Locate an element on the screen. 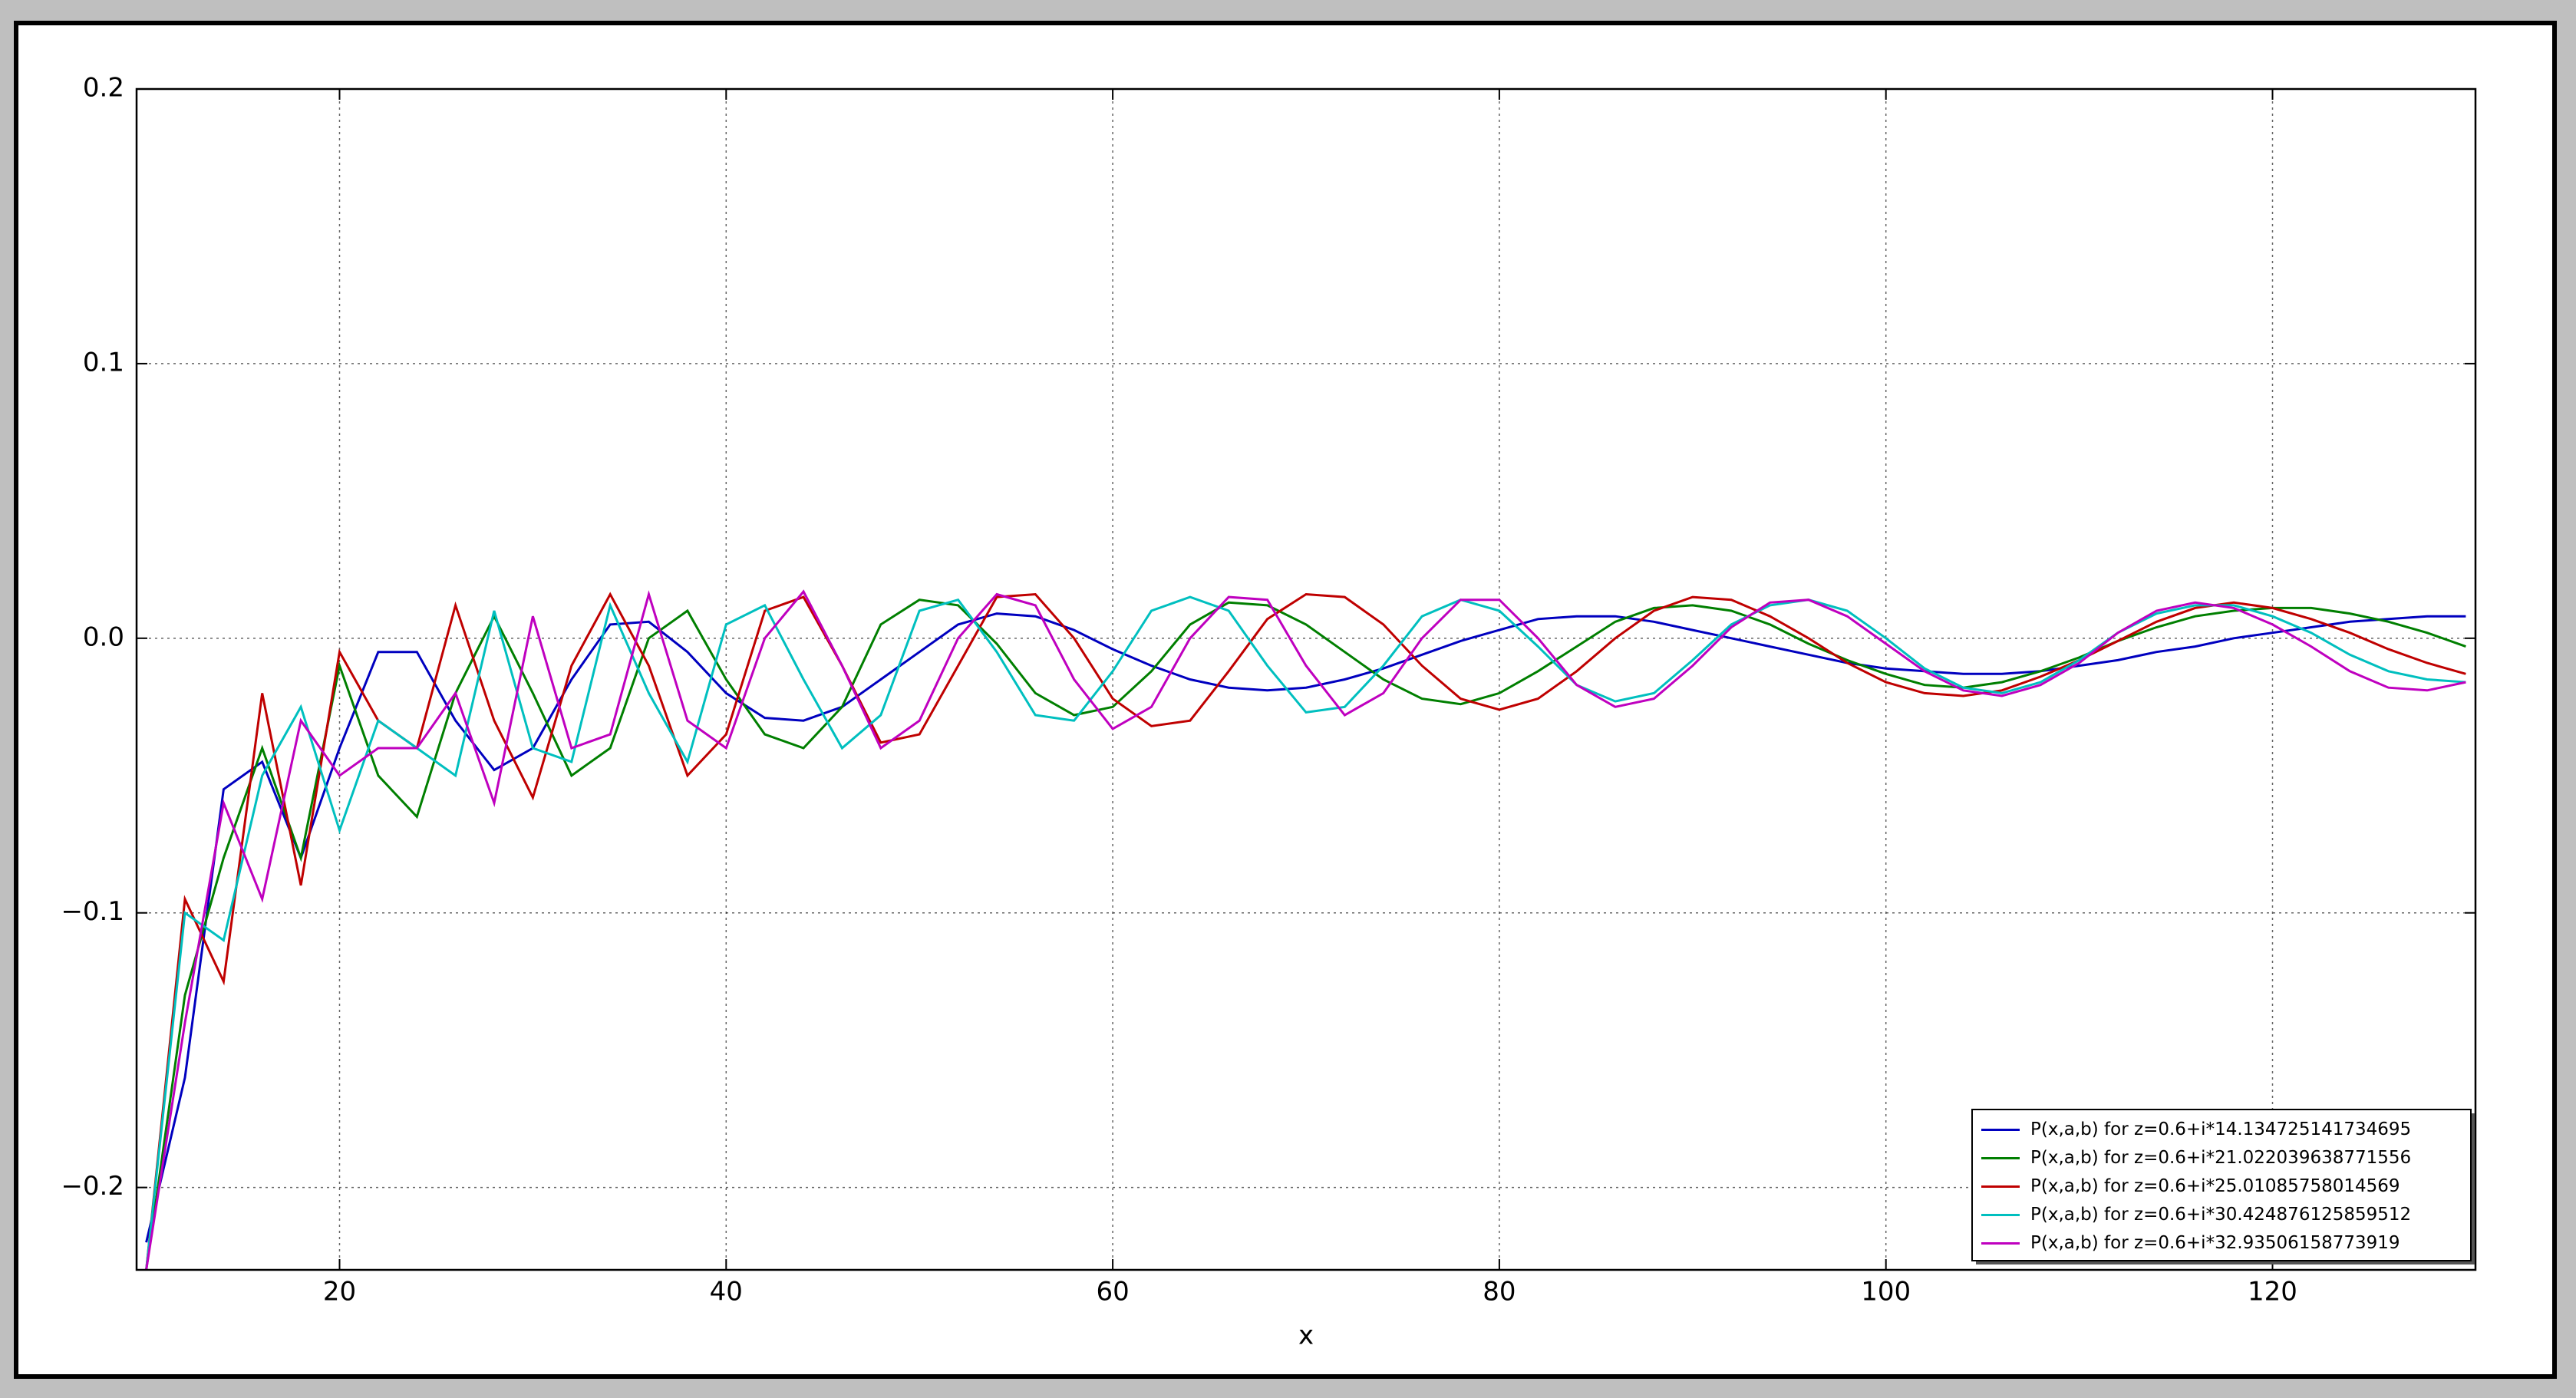 Image resolution: width=2576 pixels, height=1398 pixels. legend-label: P(x,a,b) for z=0.6+i*14.134725141734695 is located at coordinates (2220, 1129).